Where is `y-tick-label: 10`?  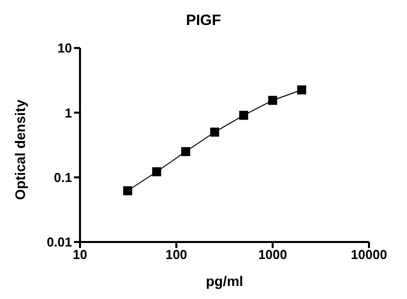 y-tick-label: 10 is located at coordinates (65, 48).